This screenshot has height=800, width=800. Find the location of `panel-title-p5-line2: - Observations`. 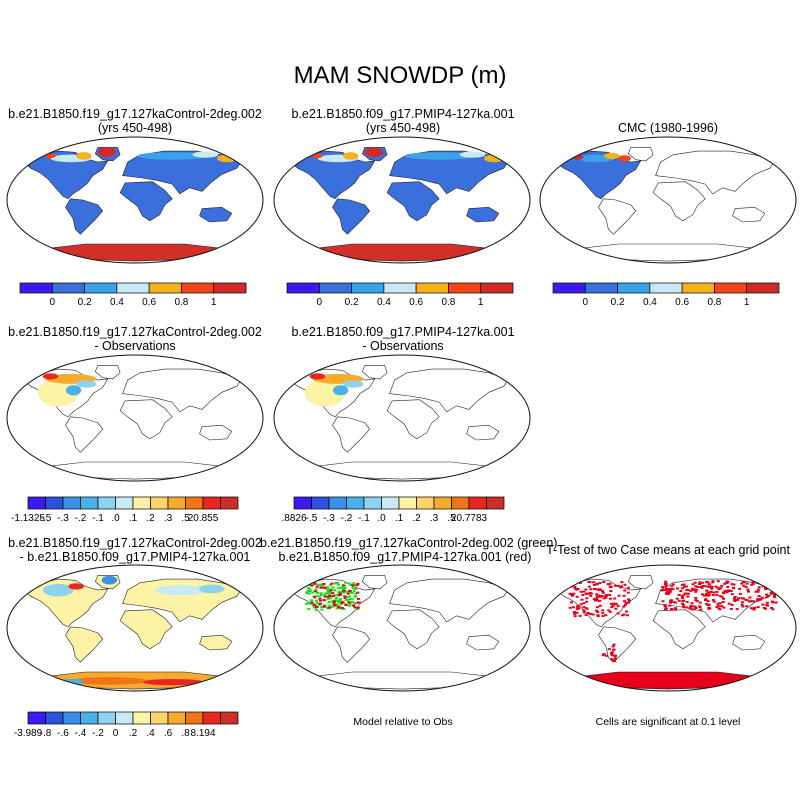

panel-title-p5-line2: - Observations is located at coordinates (403, 346).